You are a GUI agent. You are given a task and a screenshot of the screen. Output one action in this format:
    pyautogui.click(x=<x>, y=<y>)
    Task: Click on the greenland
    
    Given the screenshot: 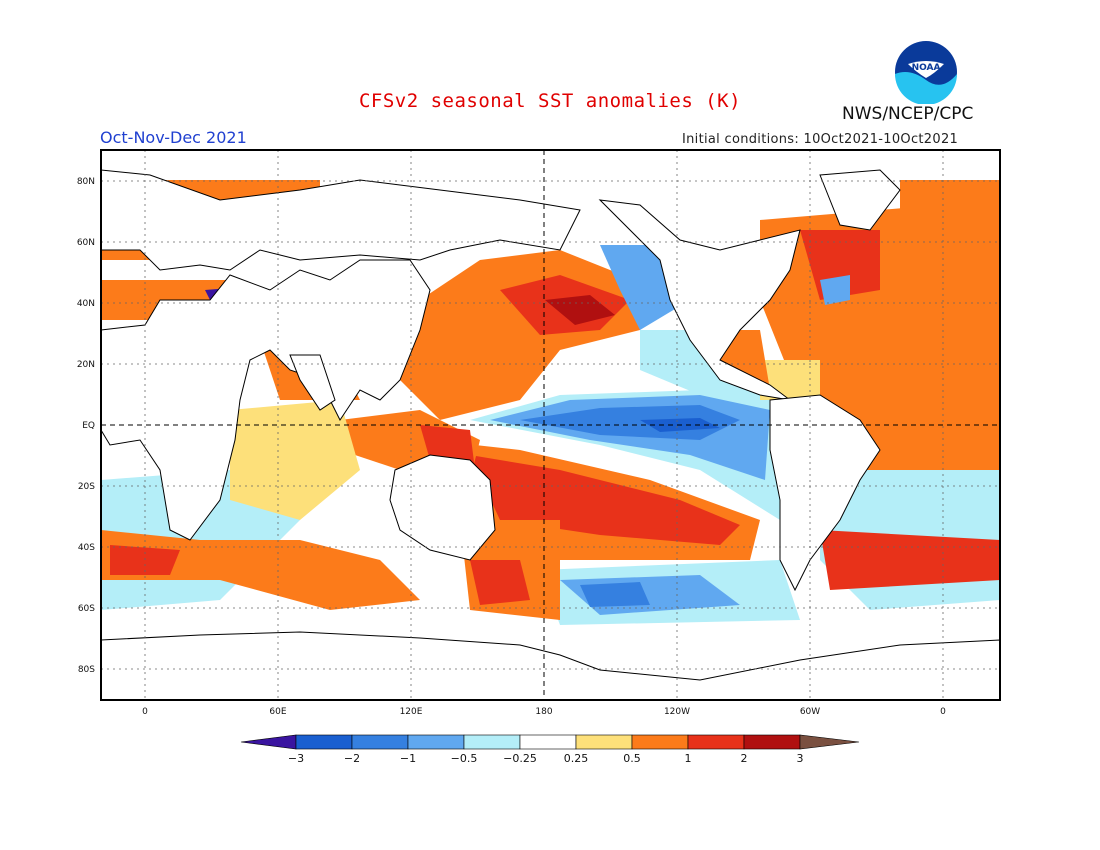 What is the action you would take?
    pyautogui.click(x=860, y=200)
    